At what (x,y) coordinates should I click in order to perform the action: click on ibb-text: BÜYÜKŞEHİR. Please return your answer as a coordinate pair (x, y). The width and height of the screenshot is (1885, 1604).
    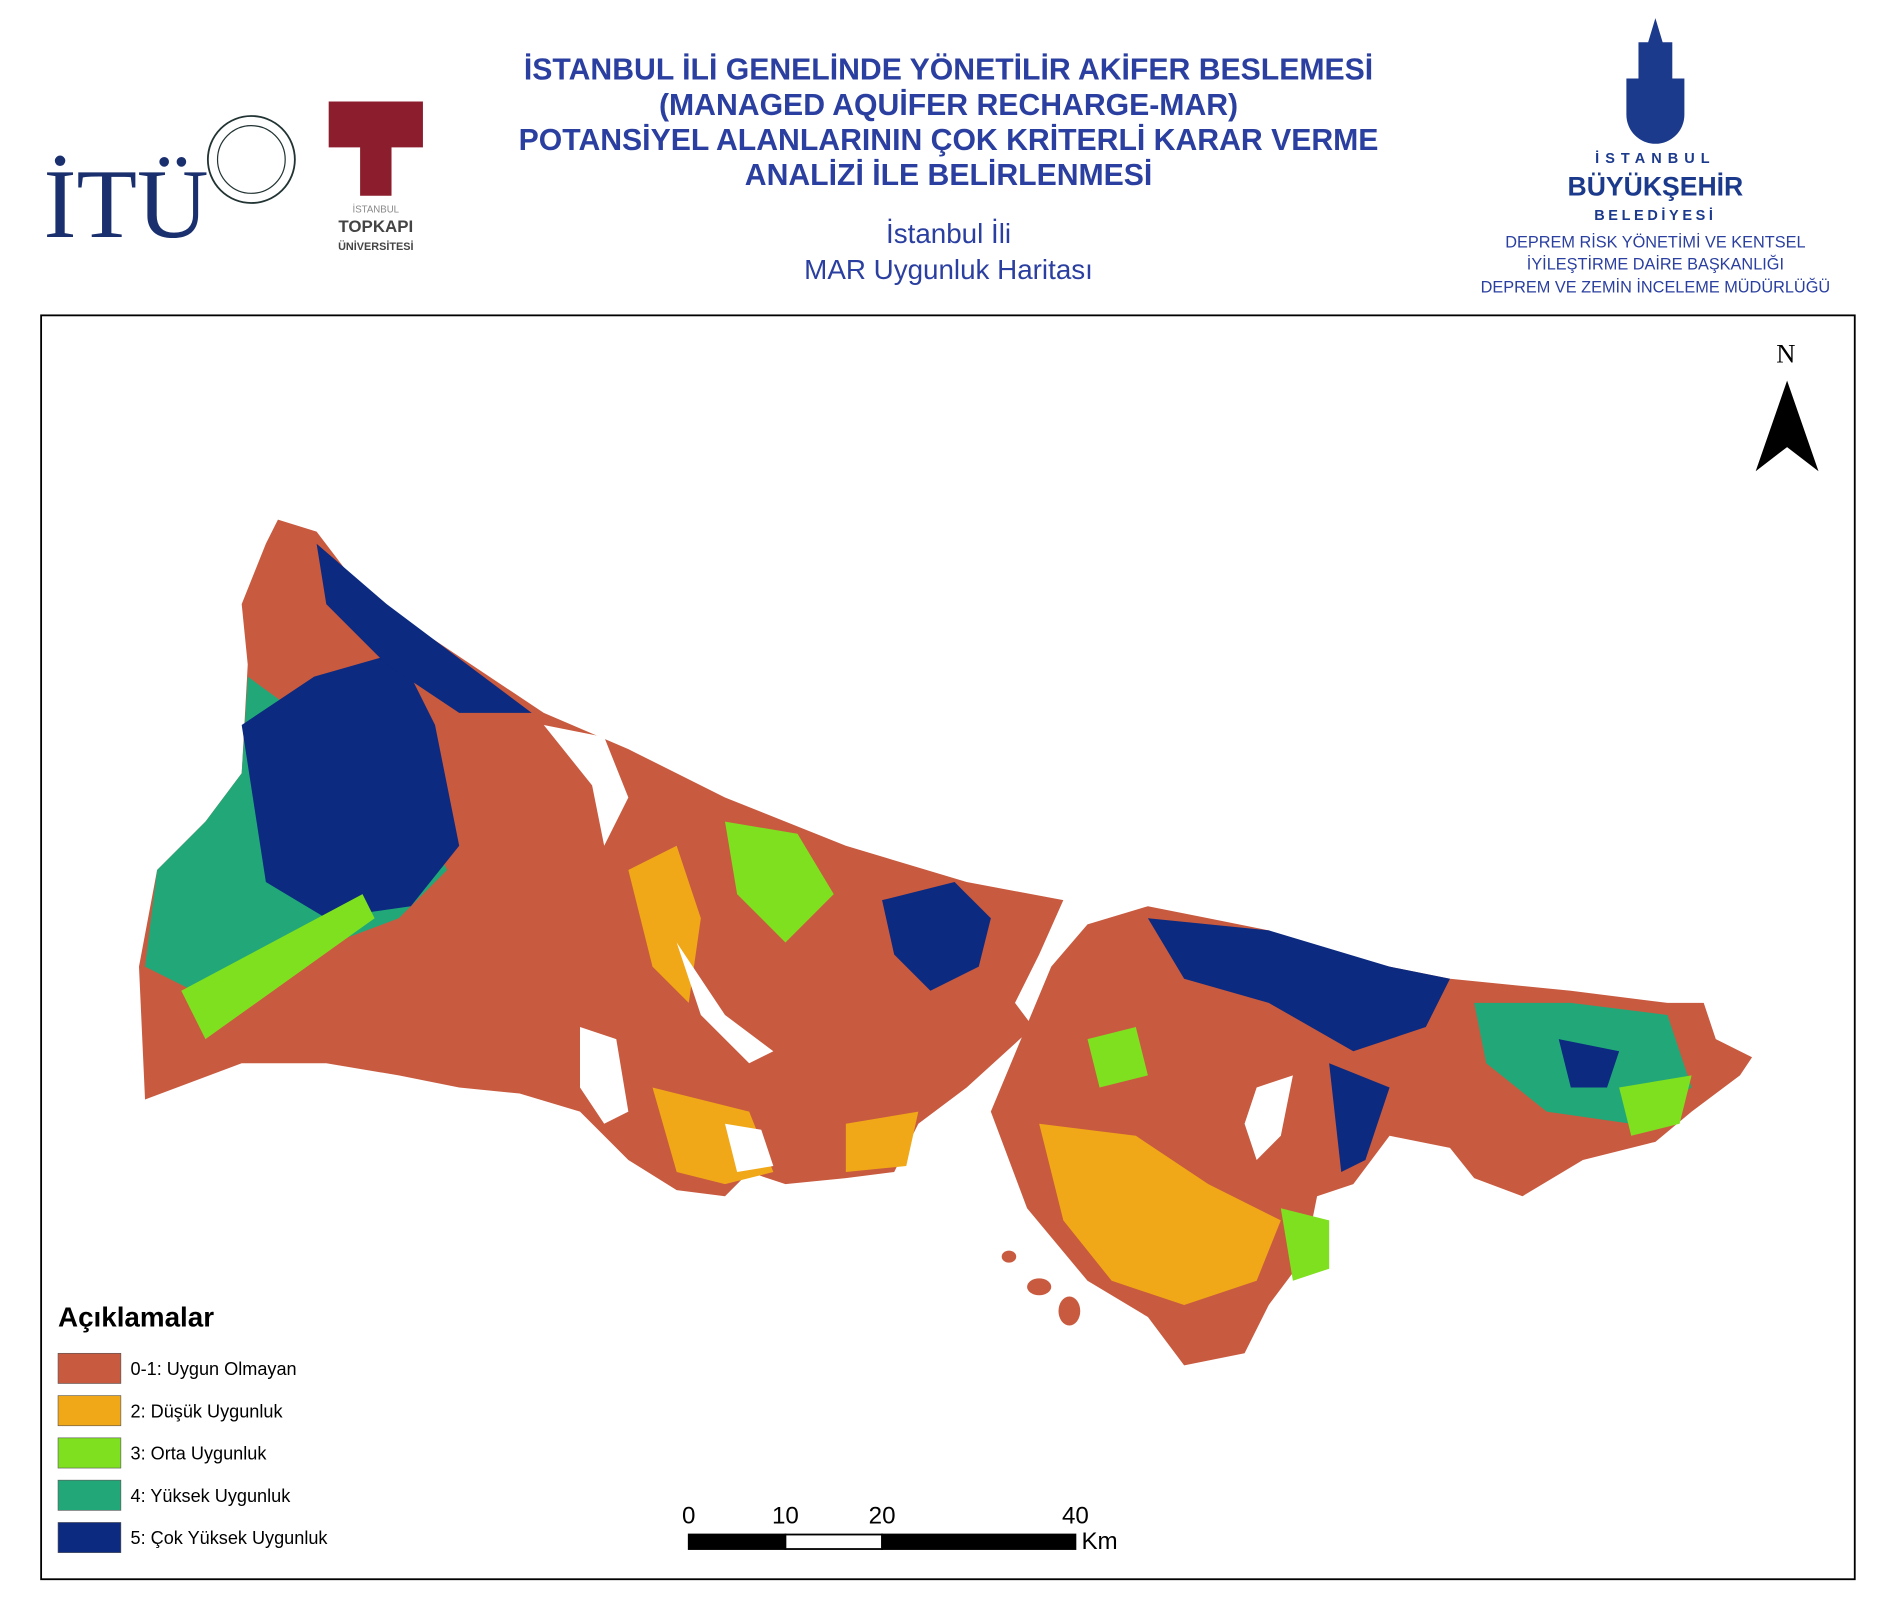
    Looking at the image, I should click on (1656, 187).